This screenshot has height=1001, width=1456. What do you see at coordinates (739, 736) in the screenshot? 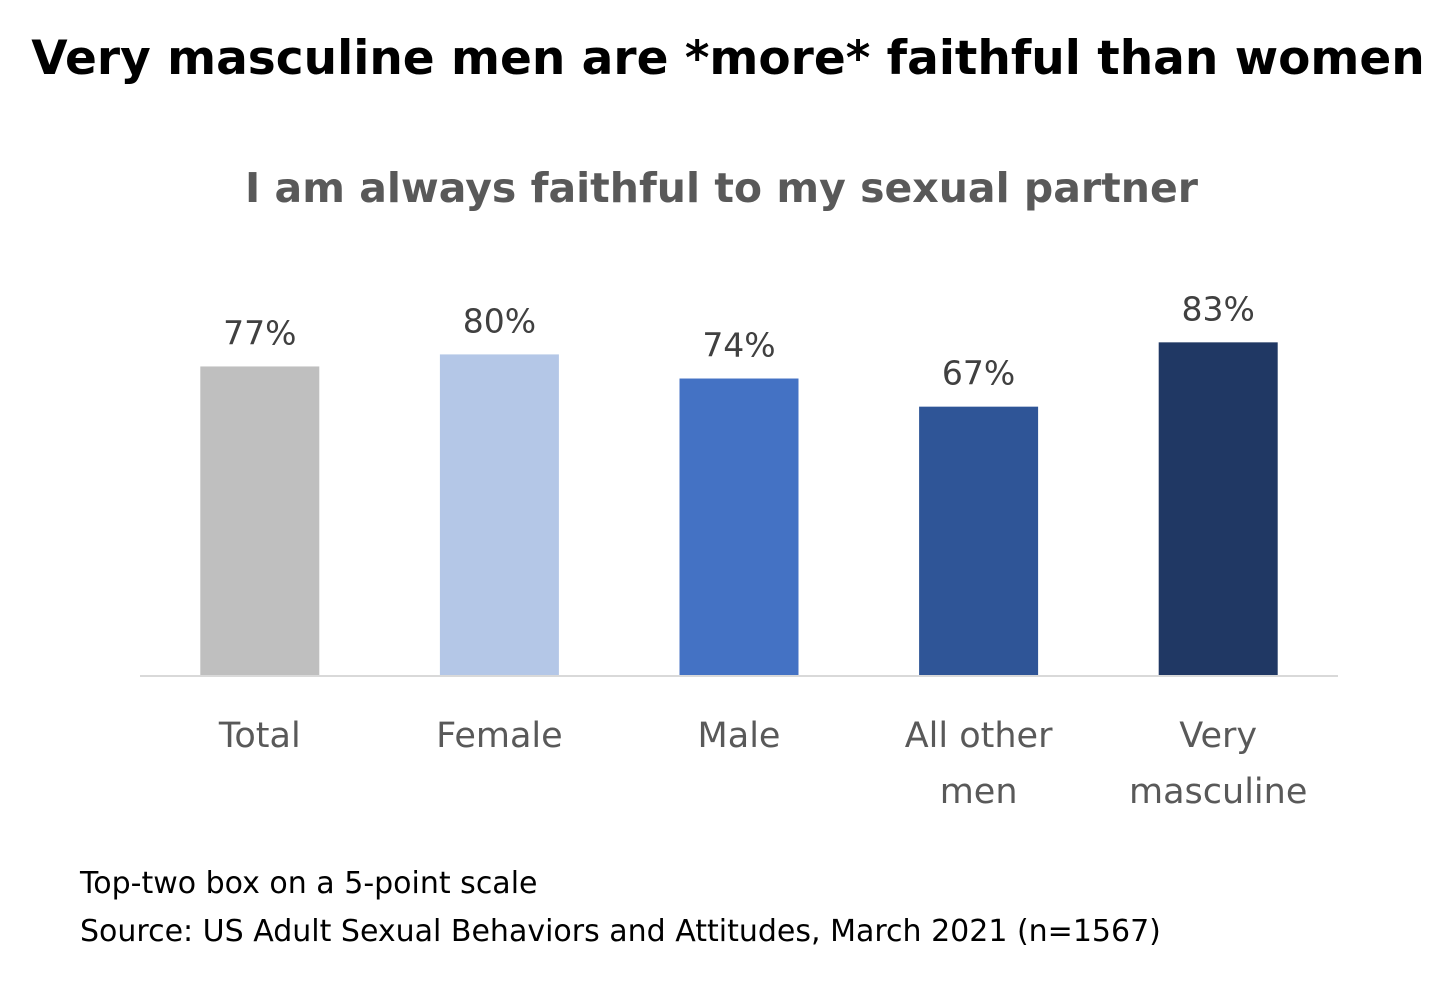
I see `category-label-2-0: Male` at bounding box center [739, 736].